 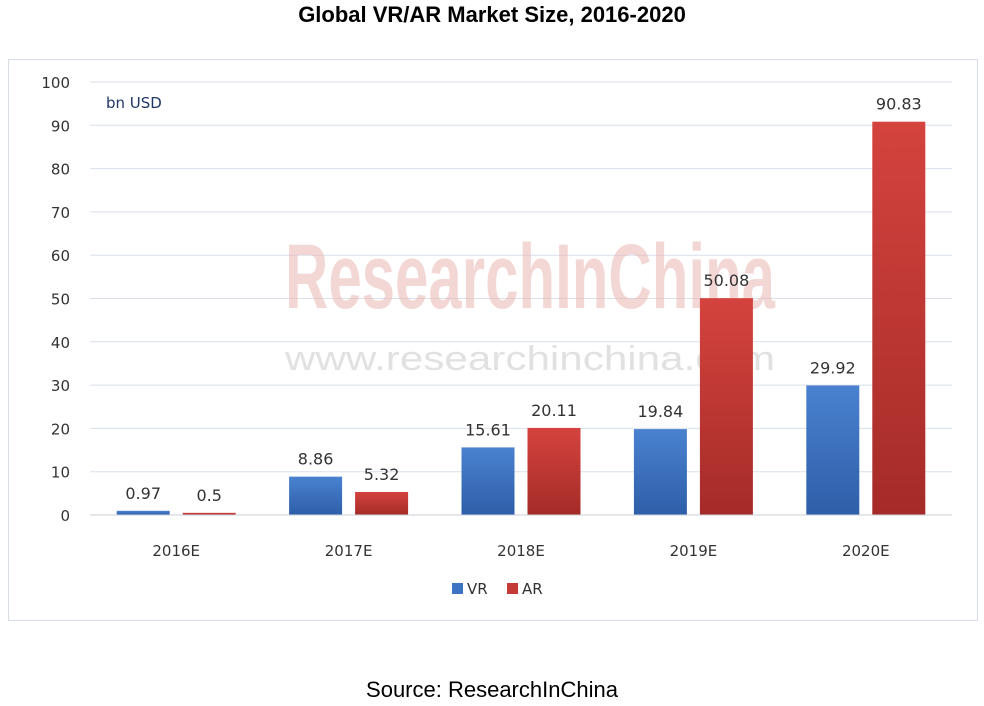 What do you see at coordinates (726, 280) in the screenshot?
I see `data-label-ar: 50.08` at bounding box center [726, 280].